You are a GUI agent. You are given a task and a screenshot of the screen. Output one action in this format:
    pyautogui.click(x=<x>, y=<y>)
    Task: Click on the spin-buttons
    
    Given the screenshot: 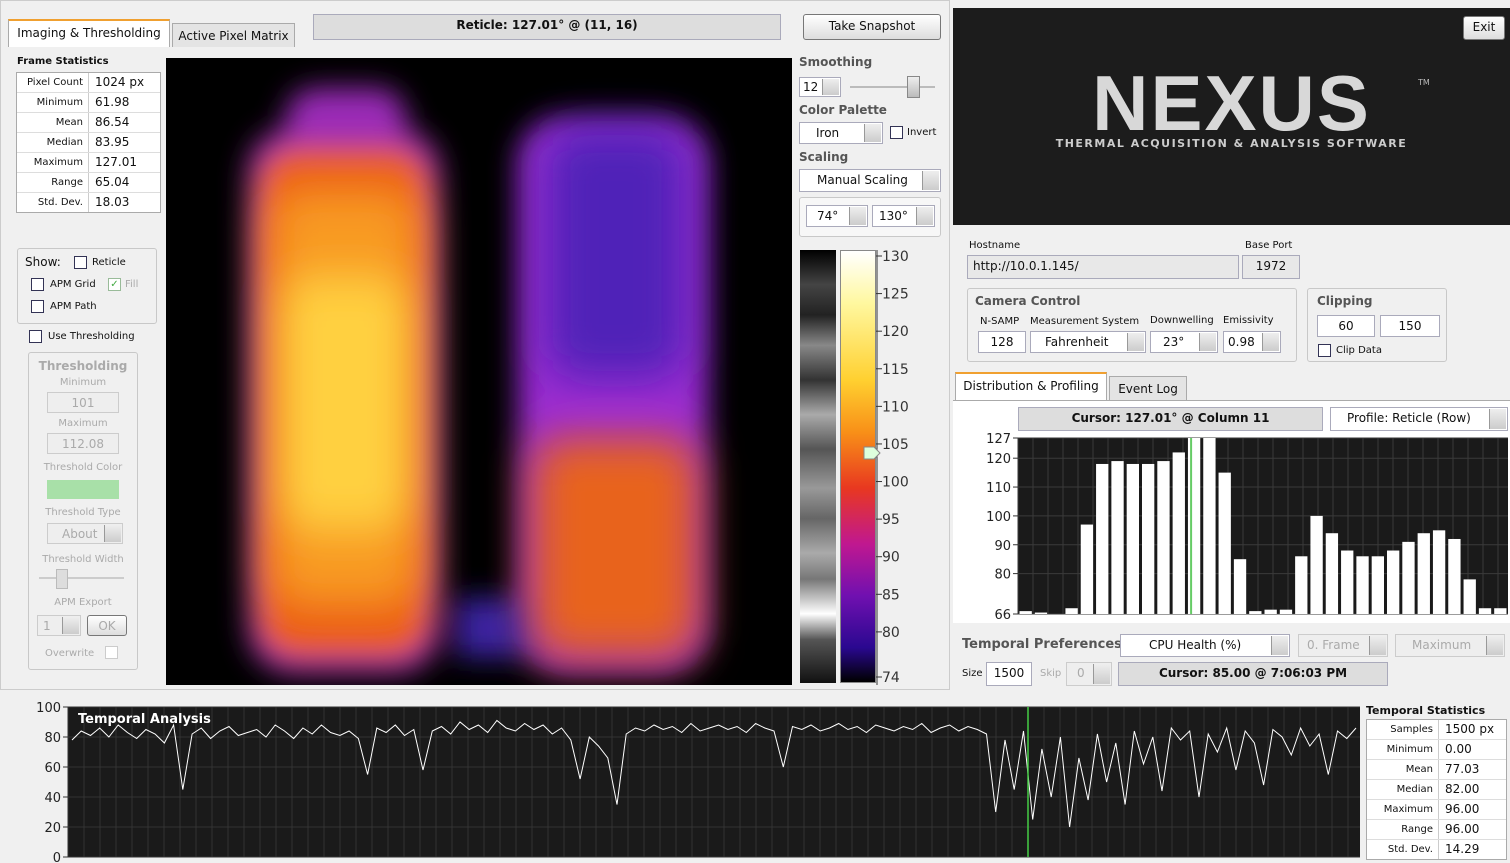 What is the action you would take?
    pyautogui.click(x=857, y=216)
    